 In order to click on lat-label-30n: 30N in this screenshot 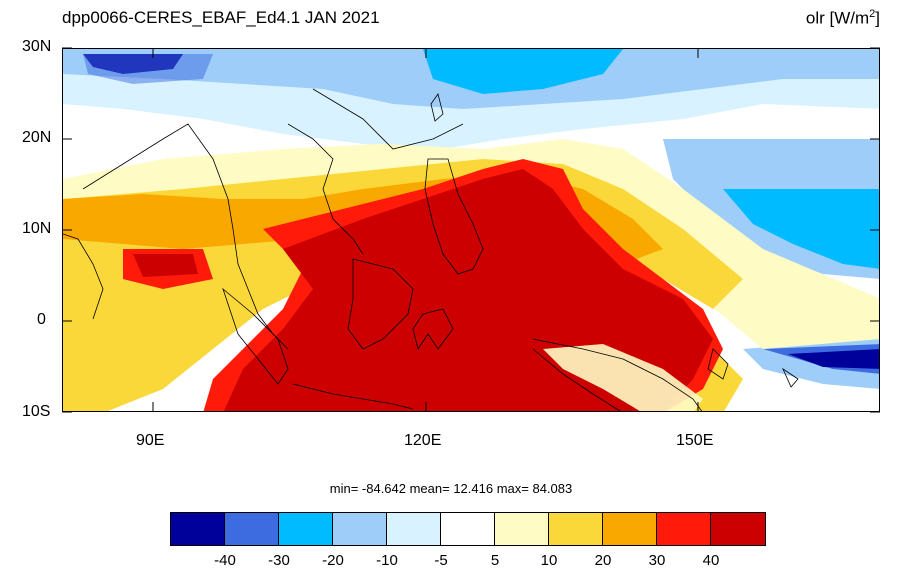, I will do `click(37, 46)`.